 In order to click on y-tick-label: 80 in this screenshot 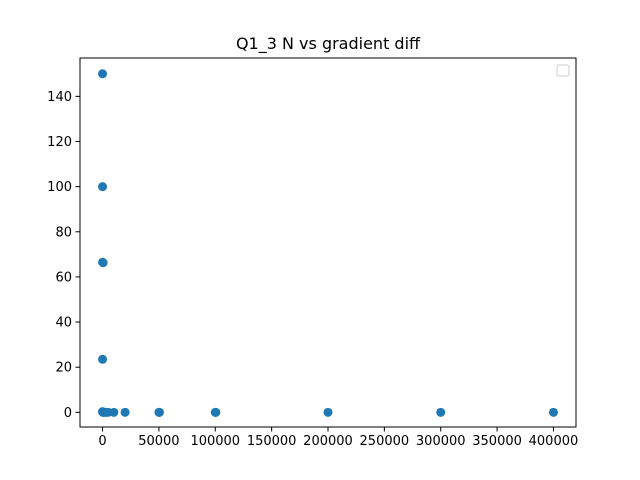, I will do `click(63, 232)`.